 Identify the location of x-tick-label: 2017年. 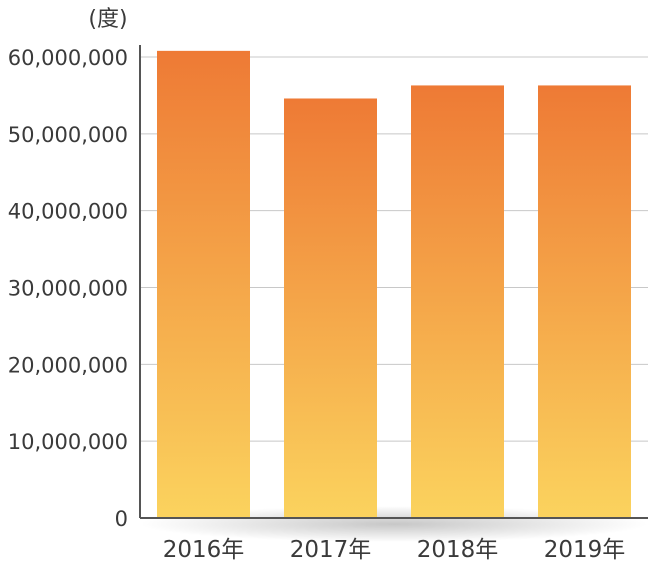
(331, 550).